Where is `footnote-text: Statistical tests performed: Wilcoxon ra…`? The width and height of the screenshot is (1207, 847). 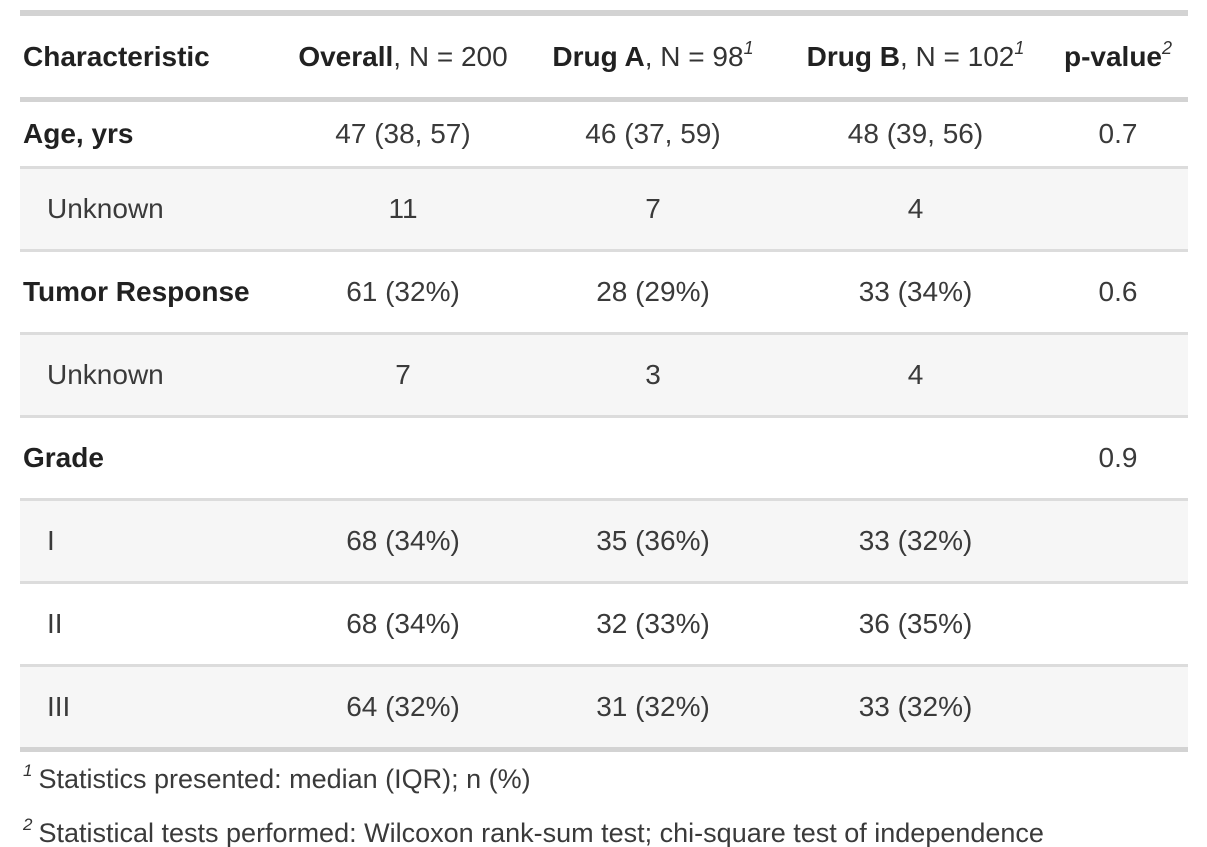 footnote-text: Statistical tests performed: Wilcoxon ra… is located at coordinates (541, 832).